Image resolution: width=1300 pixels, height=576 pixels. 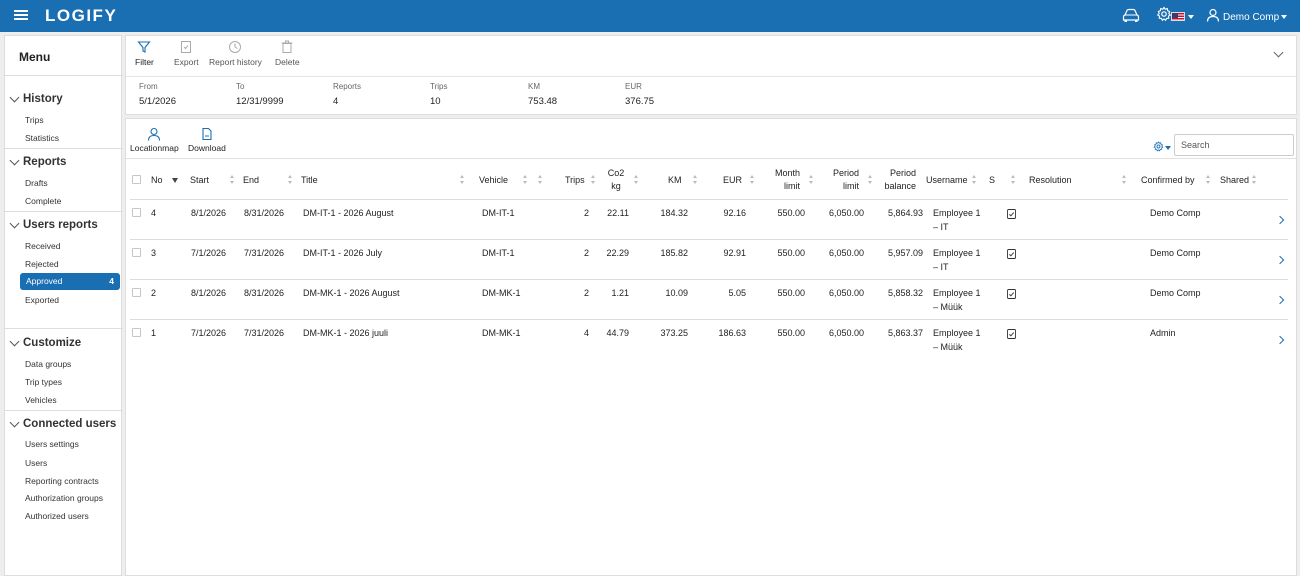 What do you see at coordinates (48, 364) in the screenshot?
I see `sidebar-item-data-groups: Data groups` at bounding box center [48, 364].